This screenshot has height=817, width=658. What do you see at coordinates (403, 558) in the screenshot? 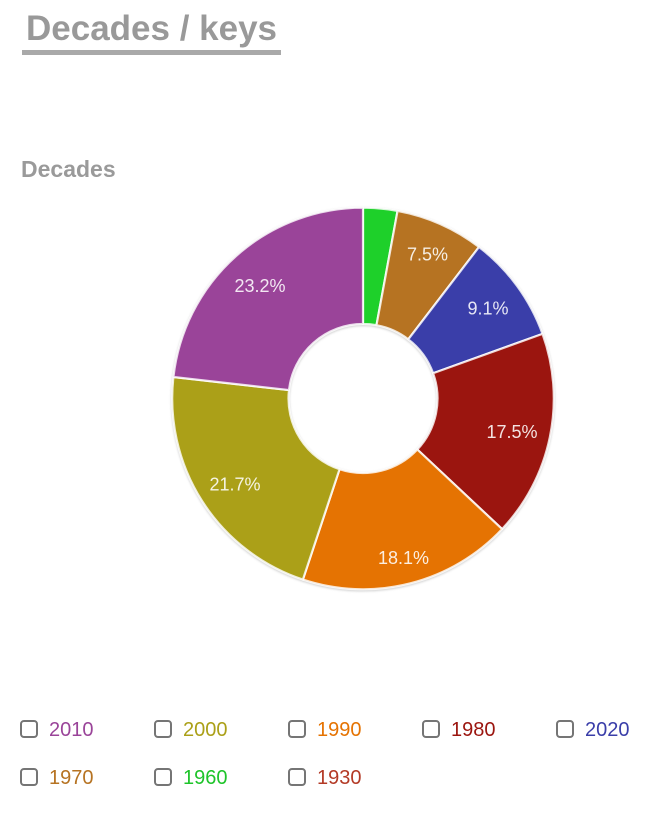
I see `svg-text: 18.1%` at bounding box center [403, 558].